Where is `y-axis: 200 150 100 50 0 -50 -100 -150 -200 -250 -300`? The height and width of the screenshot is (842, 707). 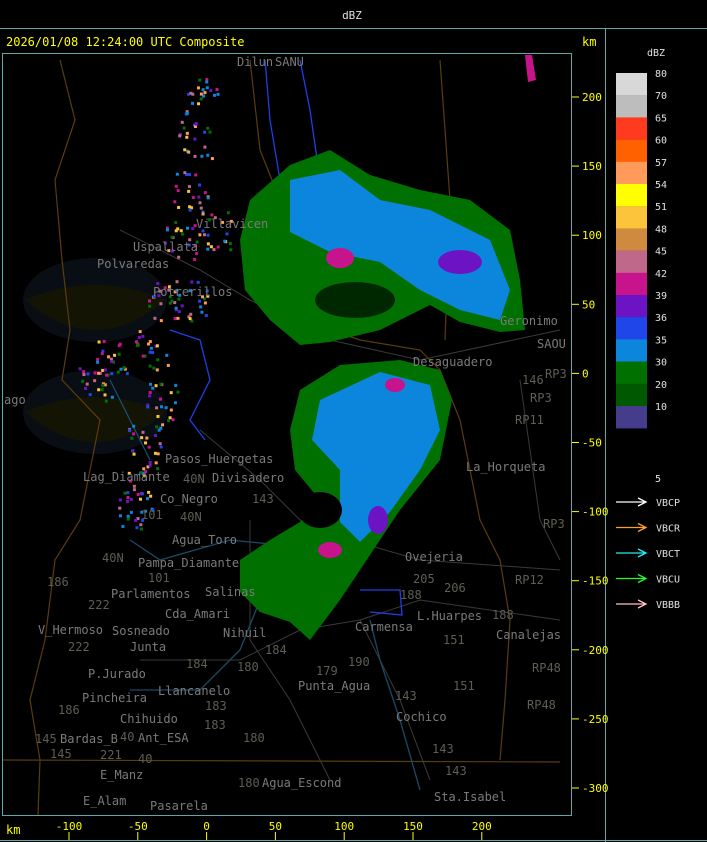
y-axis: 200 150 100 50 0 -50 -100 -150 -200 -250 -300 is located at coordinates (590, 443).